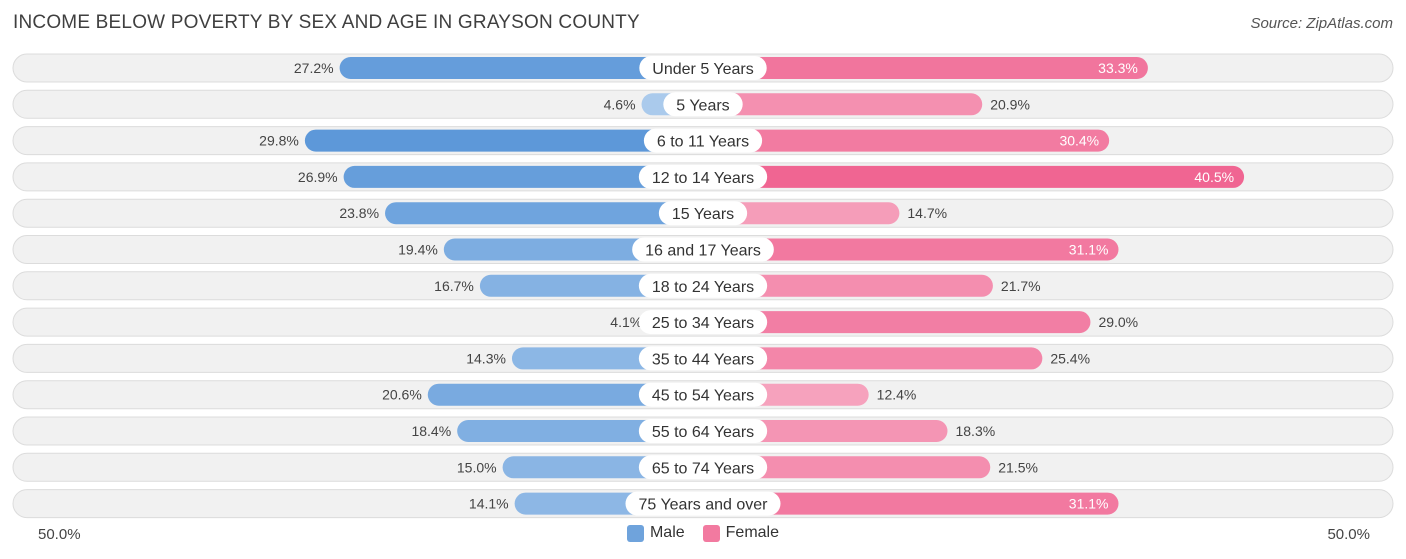 This screenshot has height=559, width=1406. Describe the element at coordinates (1021, 286) in the screenshot. I see `value-label-female: 21.7%` at that location.